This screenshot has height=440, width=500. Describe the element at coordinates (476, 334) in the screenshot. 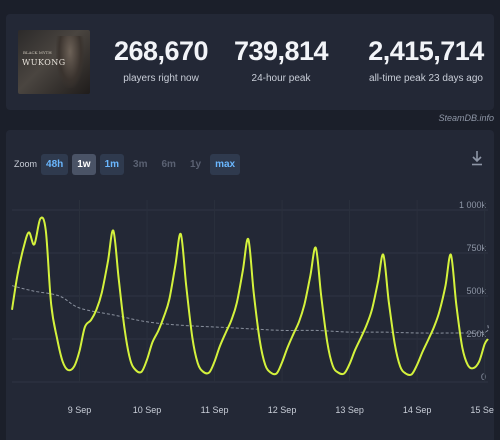

I see `y-tick-label: 250k` at that location.